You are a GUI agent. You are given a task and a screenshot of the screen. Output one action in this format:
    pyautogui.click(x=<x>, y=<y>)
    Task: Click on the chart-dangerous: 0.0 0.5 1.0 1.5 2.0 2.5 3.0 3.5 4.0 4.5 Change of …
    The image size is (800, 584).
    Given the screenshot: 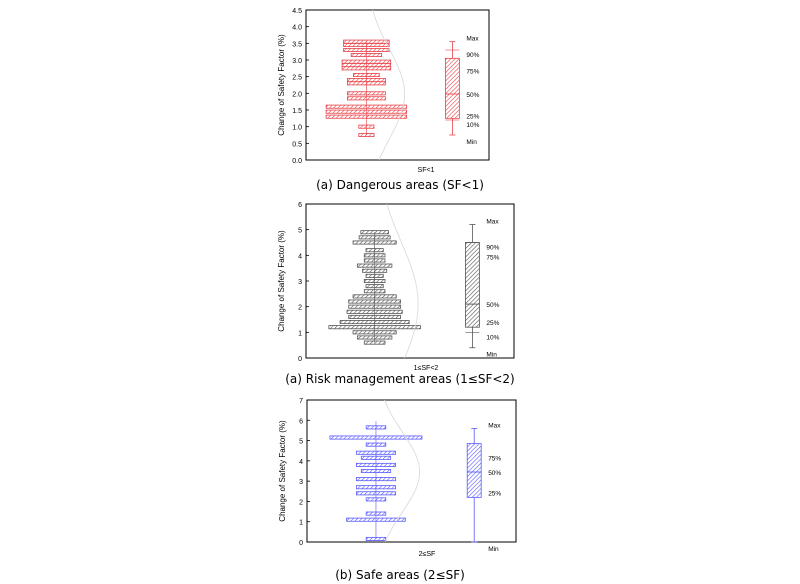 What is the action you would take?
    pyautogui.click(x=383, y=91)
    